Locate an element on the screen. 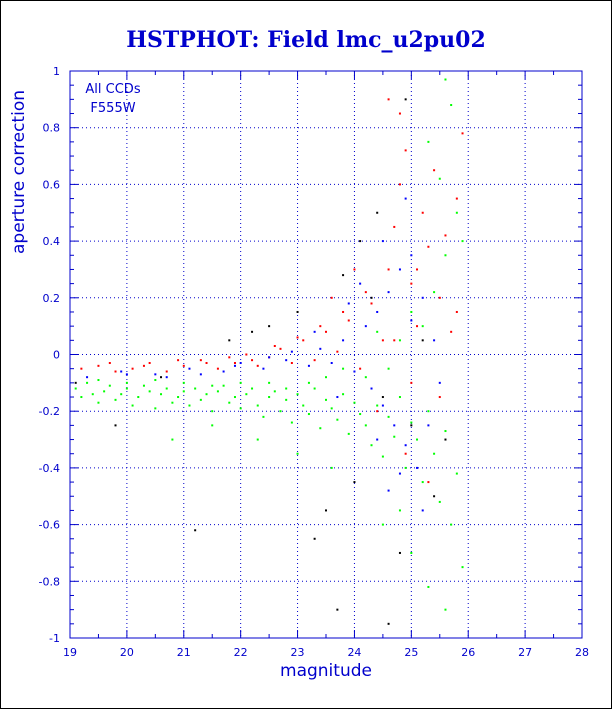 The width and height of the screenshot is (612, 709). y-tick-label: 1 is located at coordinates (56, 71).